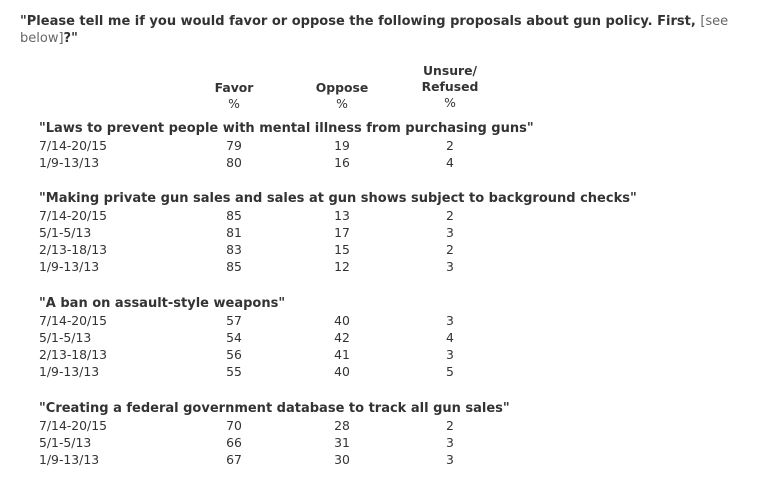  Describe the element at coordinates (342, 249) in the screenshot. I see `oppose-value: 15` at that location.